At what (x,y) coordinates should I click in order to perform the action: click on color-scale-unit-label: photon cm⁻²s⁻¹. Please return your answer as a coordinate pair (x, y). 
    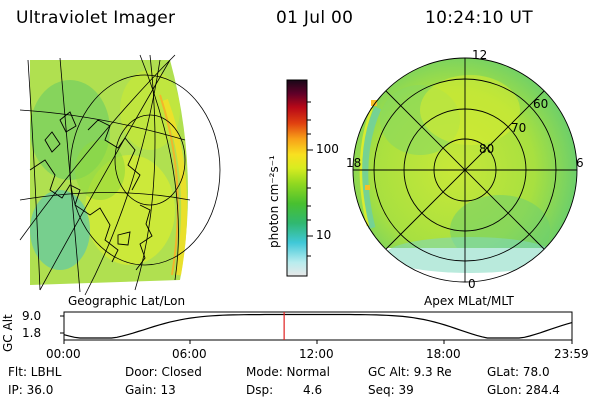
    Looking at the image, I should click on (274, 201).